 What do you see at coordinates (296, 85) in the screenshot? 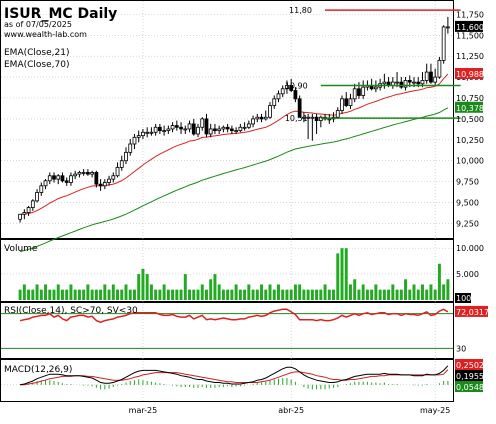
I see `reference-line-label: 10,90` at bounding box center [296, 85].